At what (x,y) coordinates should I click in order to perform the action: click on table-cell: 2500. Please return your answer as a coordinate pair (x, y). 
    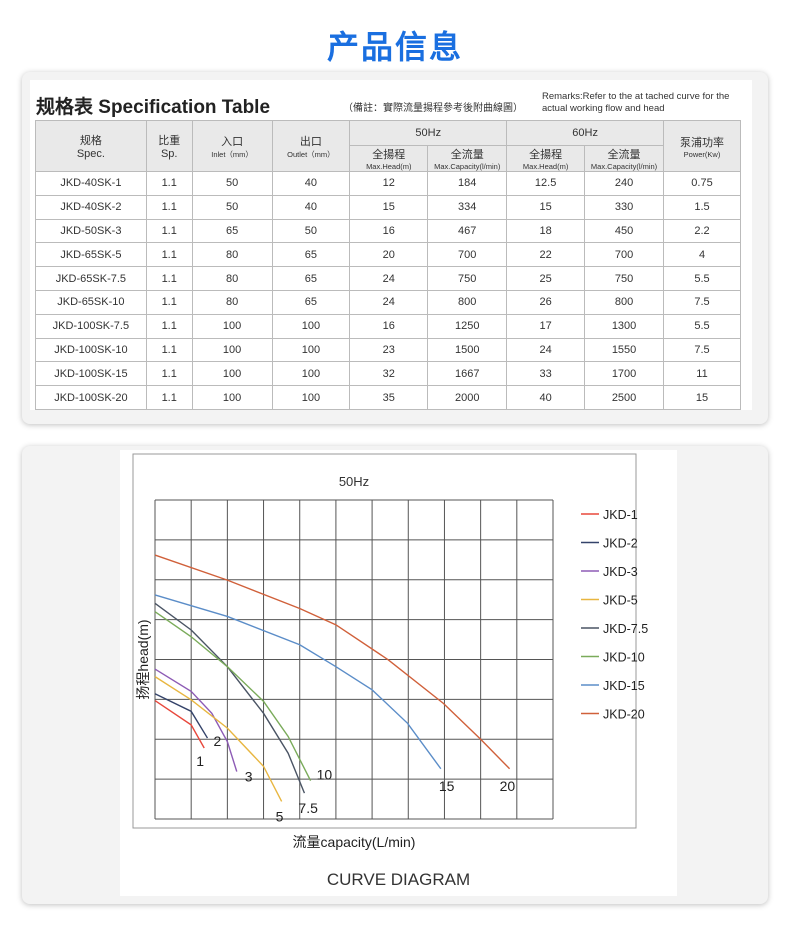
    Looking at the image, I should click on (624, 397).